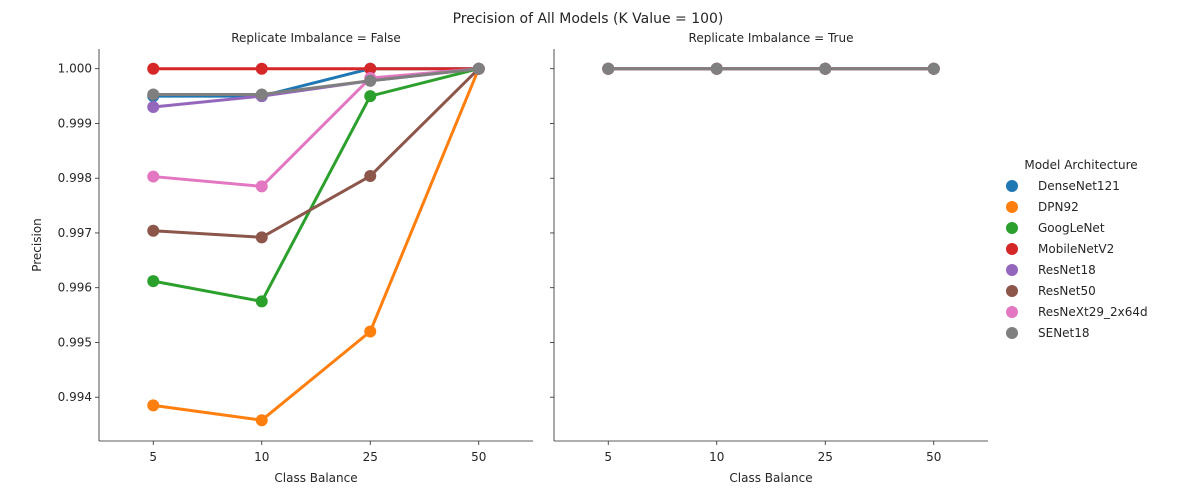 This screenshot has width=1177, height=504. I want to click on panel-title: Replicate Imbalance = False, so click(316, 38).